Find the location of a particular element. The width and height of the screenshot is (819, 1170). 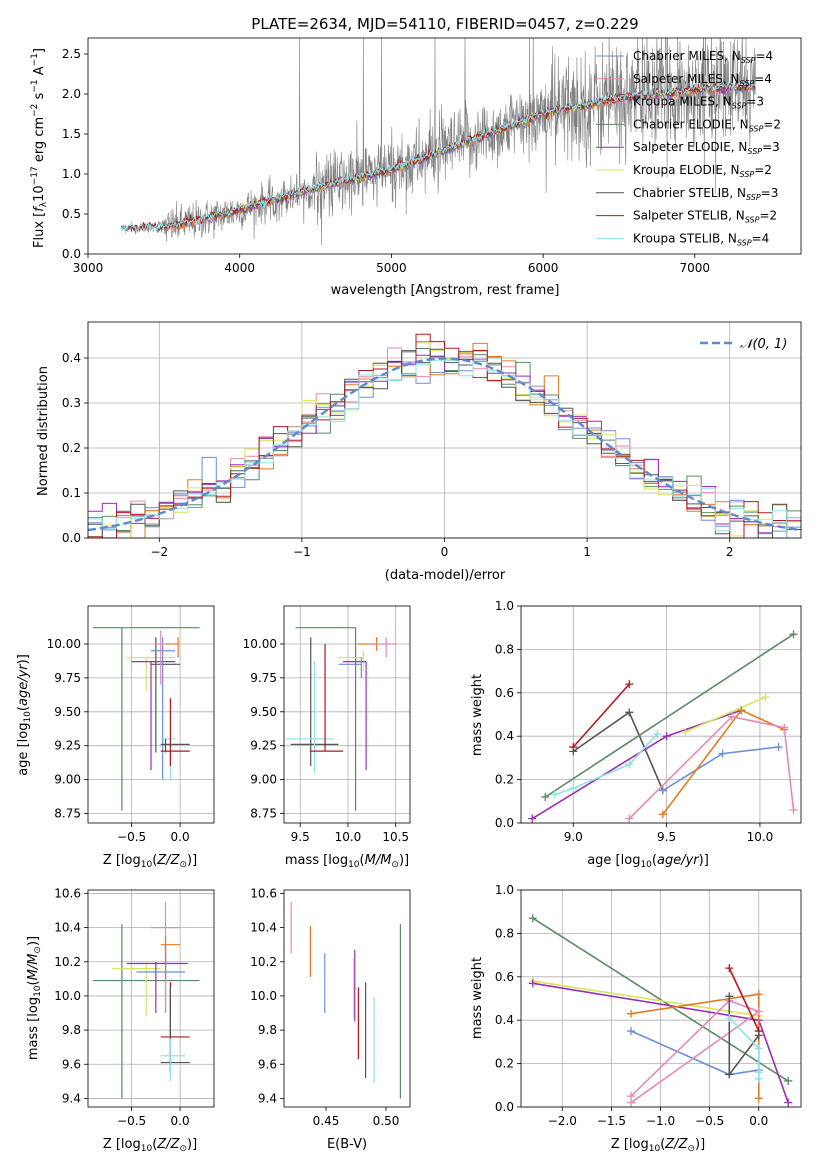

x-tick-label: −0.5 is located at coordinates (131, 1121).